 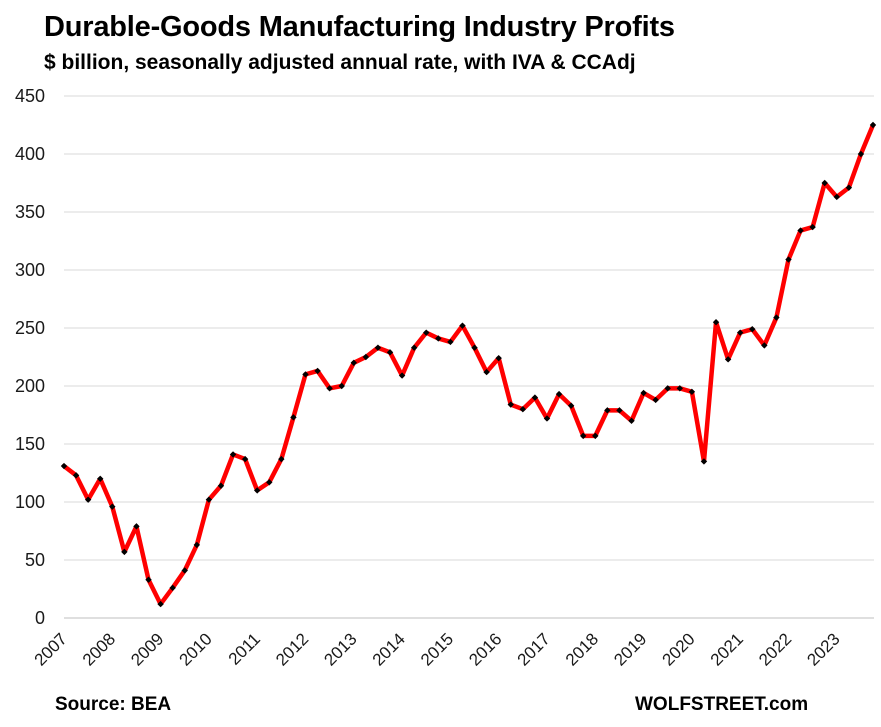 I want to click on y-tick-label: 0, so click(x=40, y=618).